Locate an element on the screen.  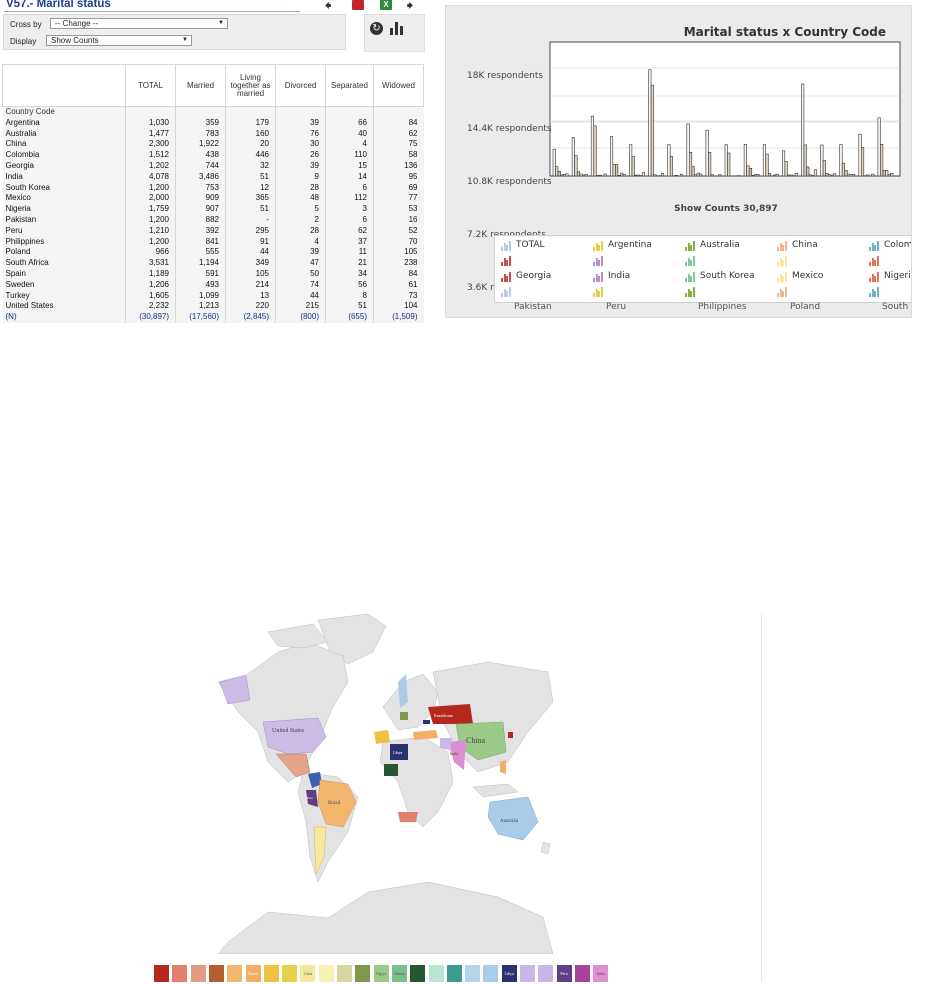
color-scale-swatch: Peru is located at coordinates (564, 973).